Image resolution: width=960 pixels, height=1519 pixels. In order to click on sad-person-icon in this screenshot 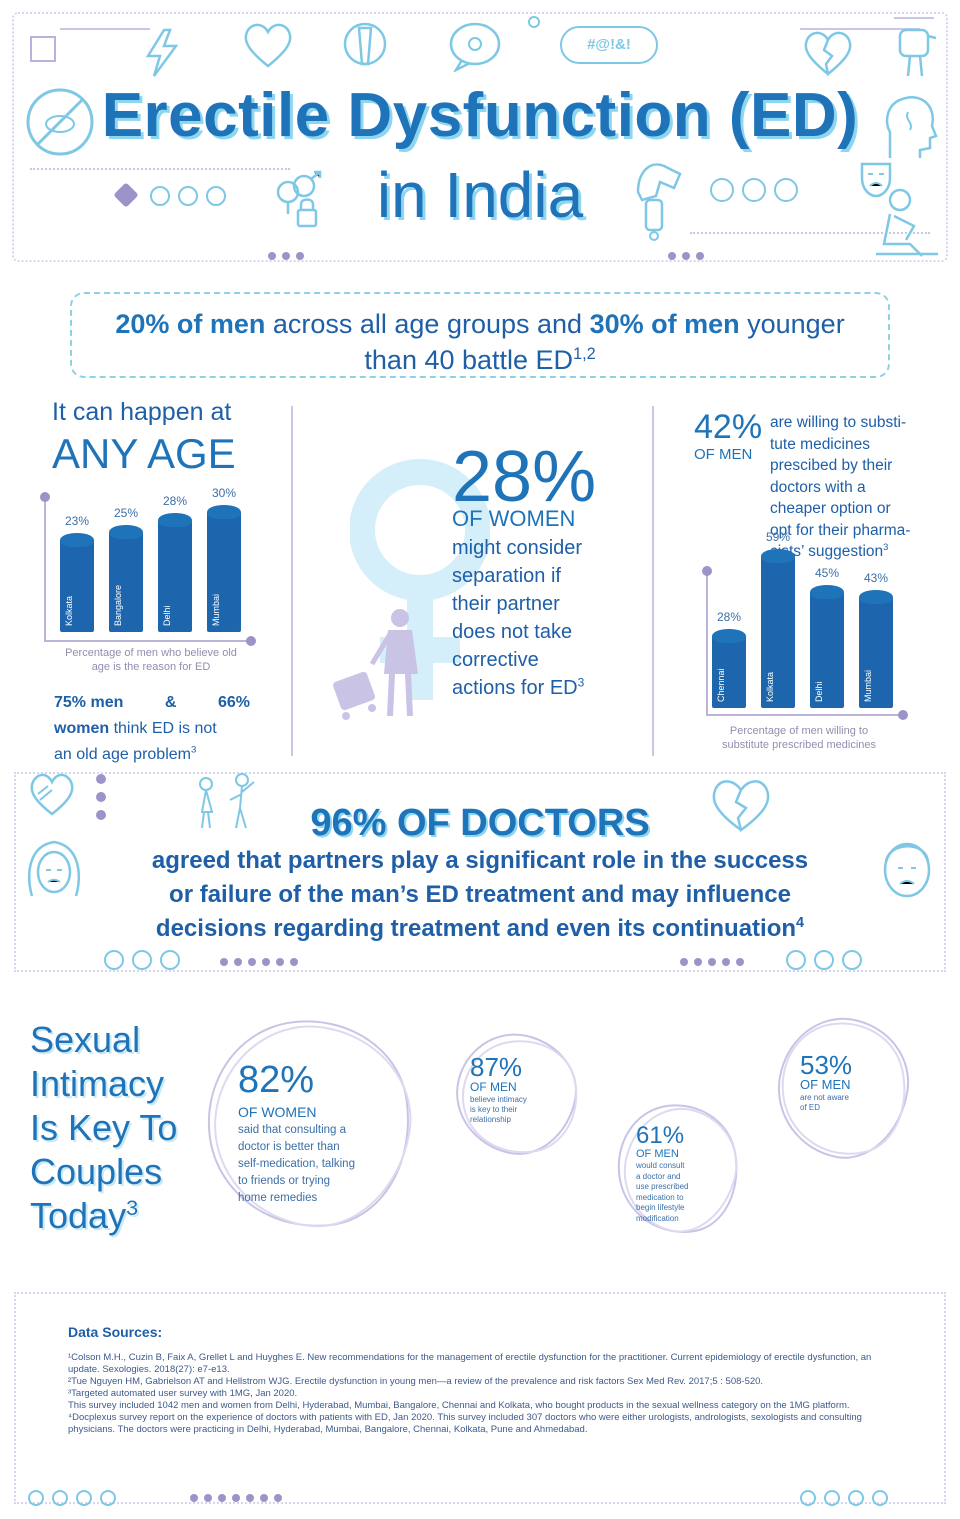, I will do `click(907, 225)`.